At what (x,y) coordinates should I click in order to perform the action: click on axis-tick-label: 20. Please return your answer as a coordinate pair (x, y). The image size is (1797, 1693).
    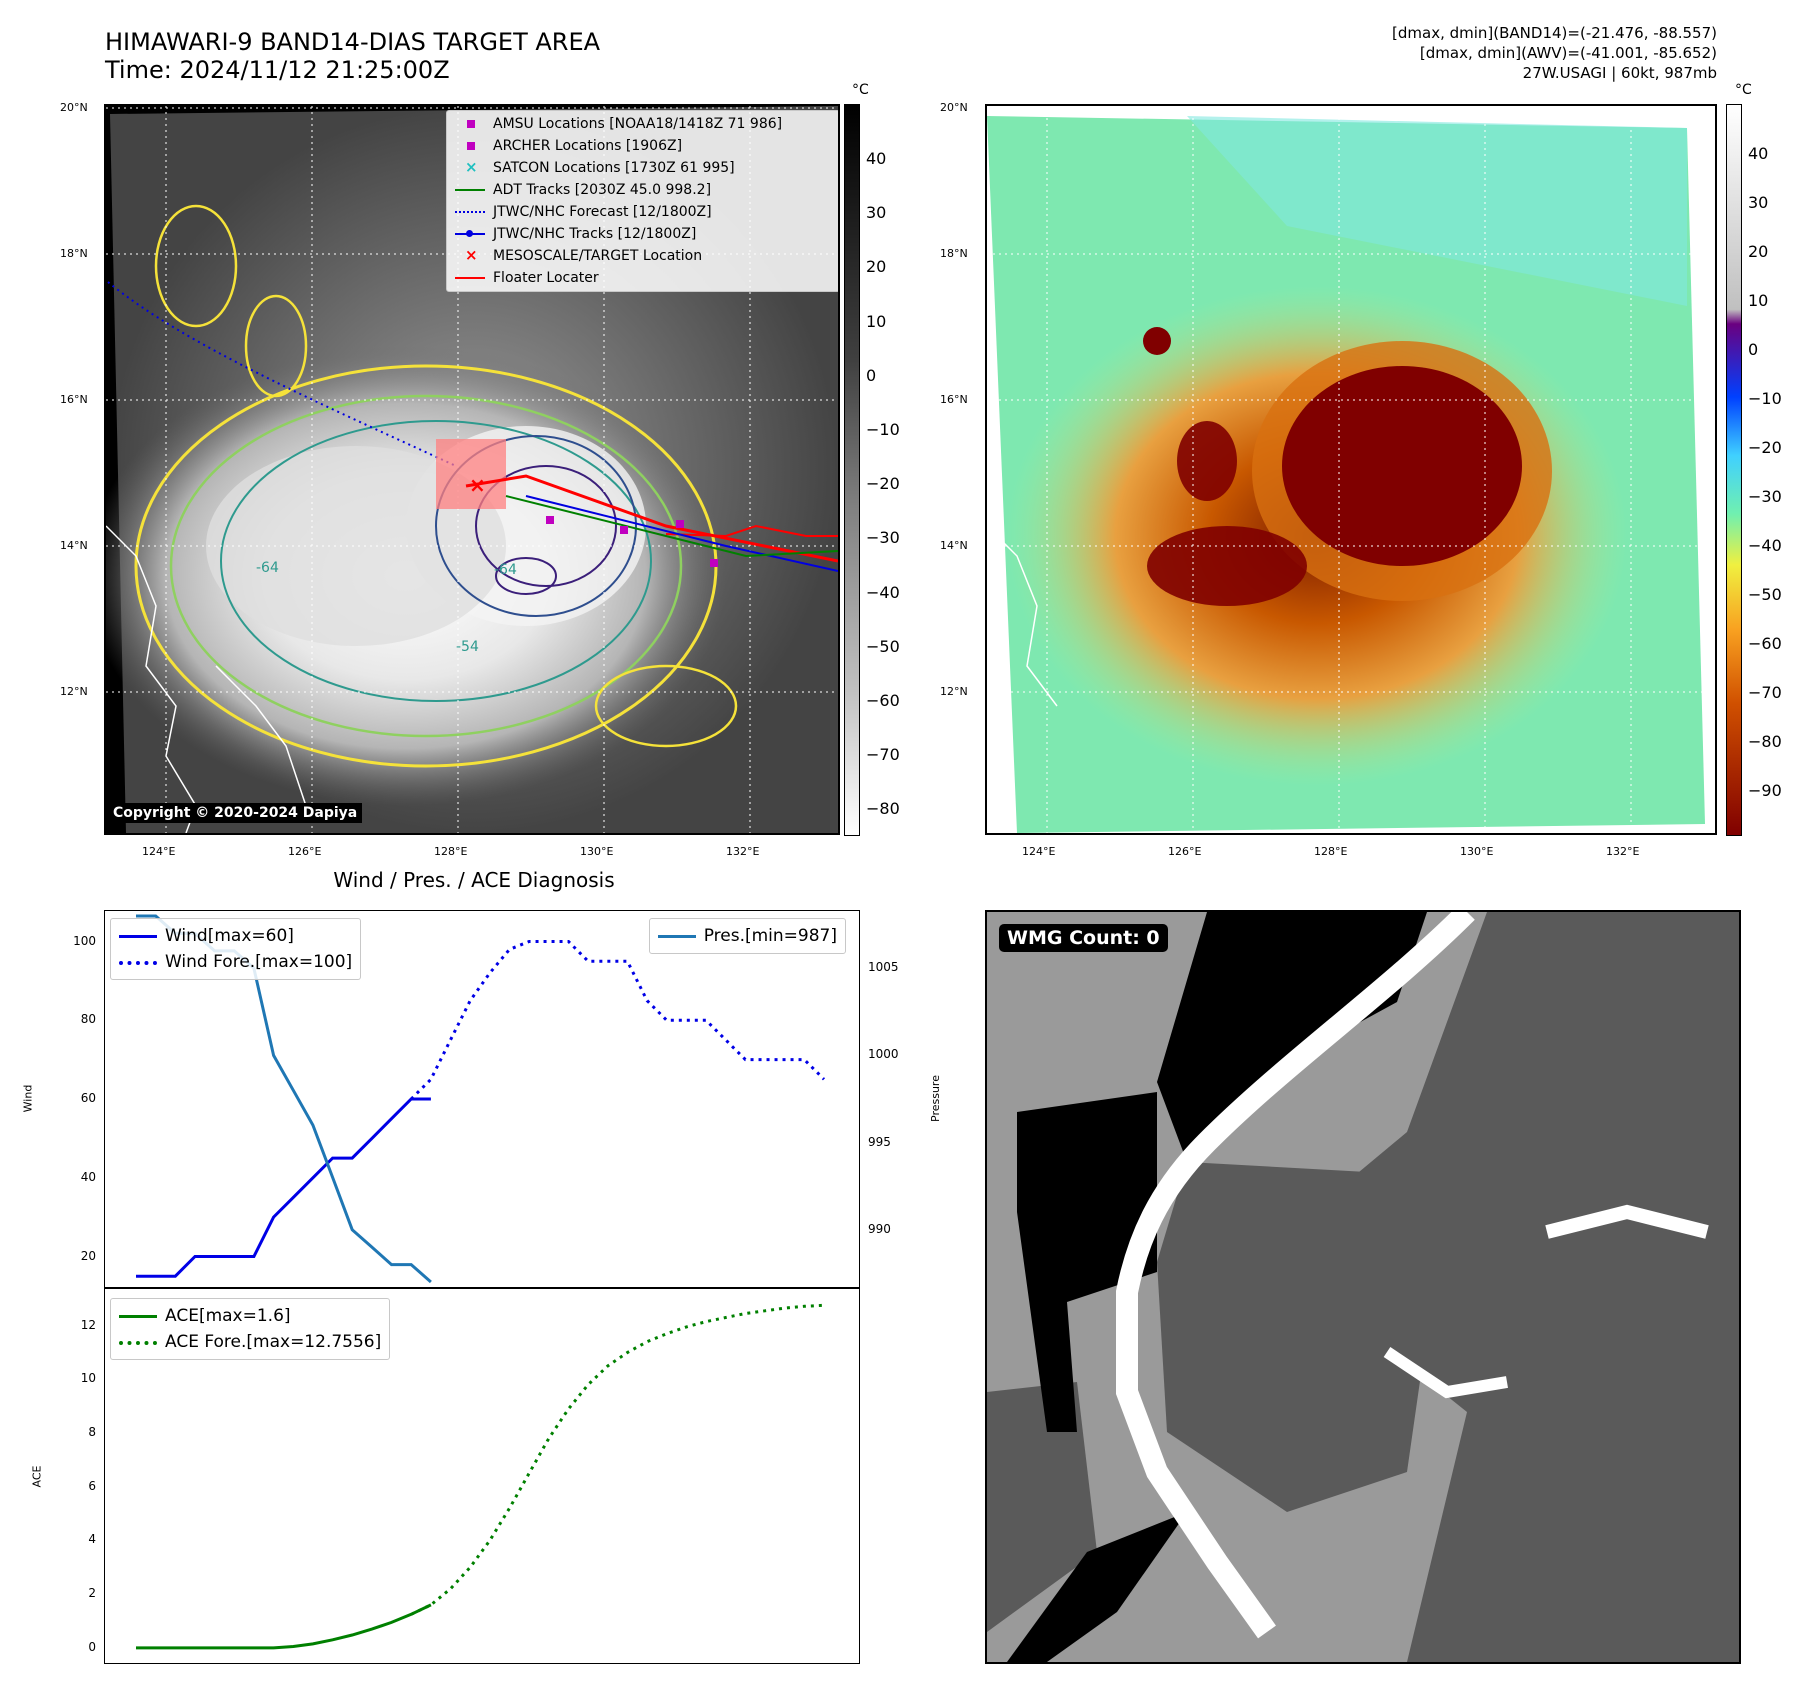
    Looking at the image, I should click on (88, 1255).